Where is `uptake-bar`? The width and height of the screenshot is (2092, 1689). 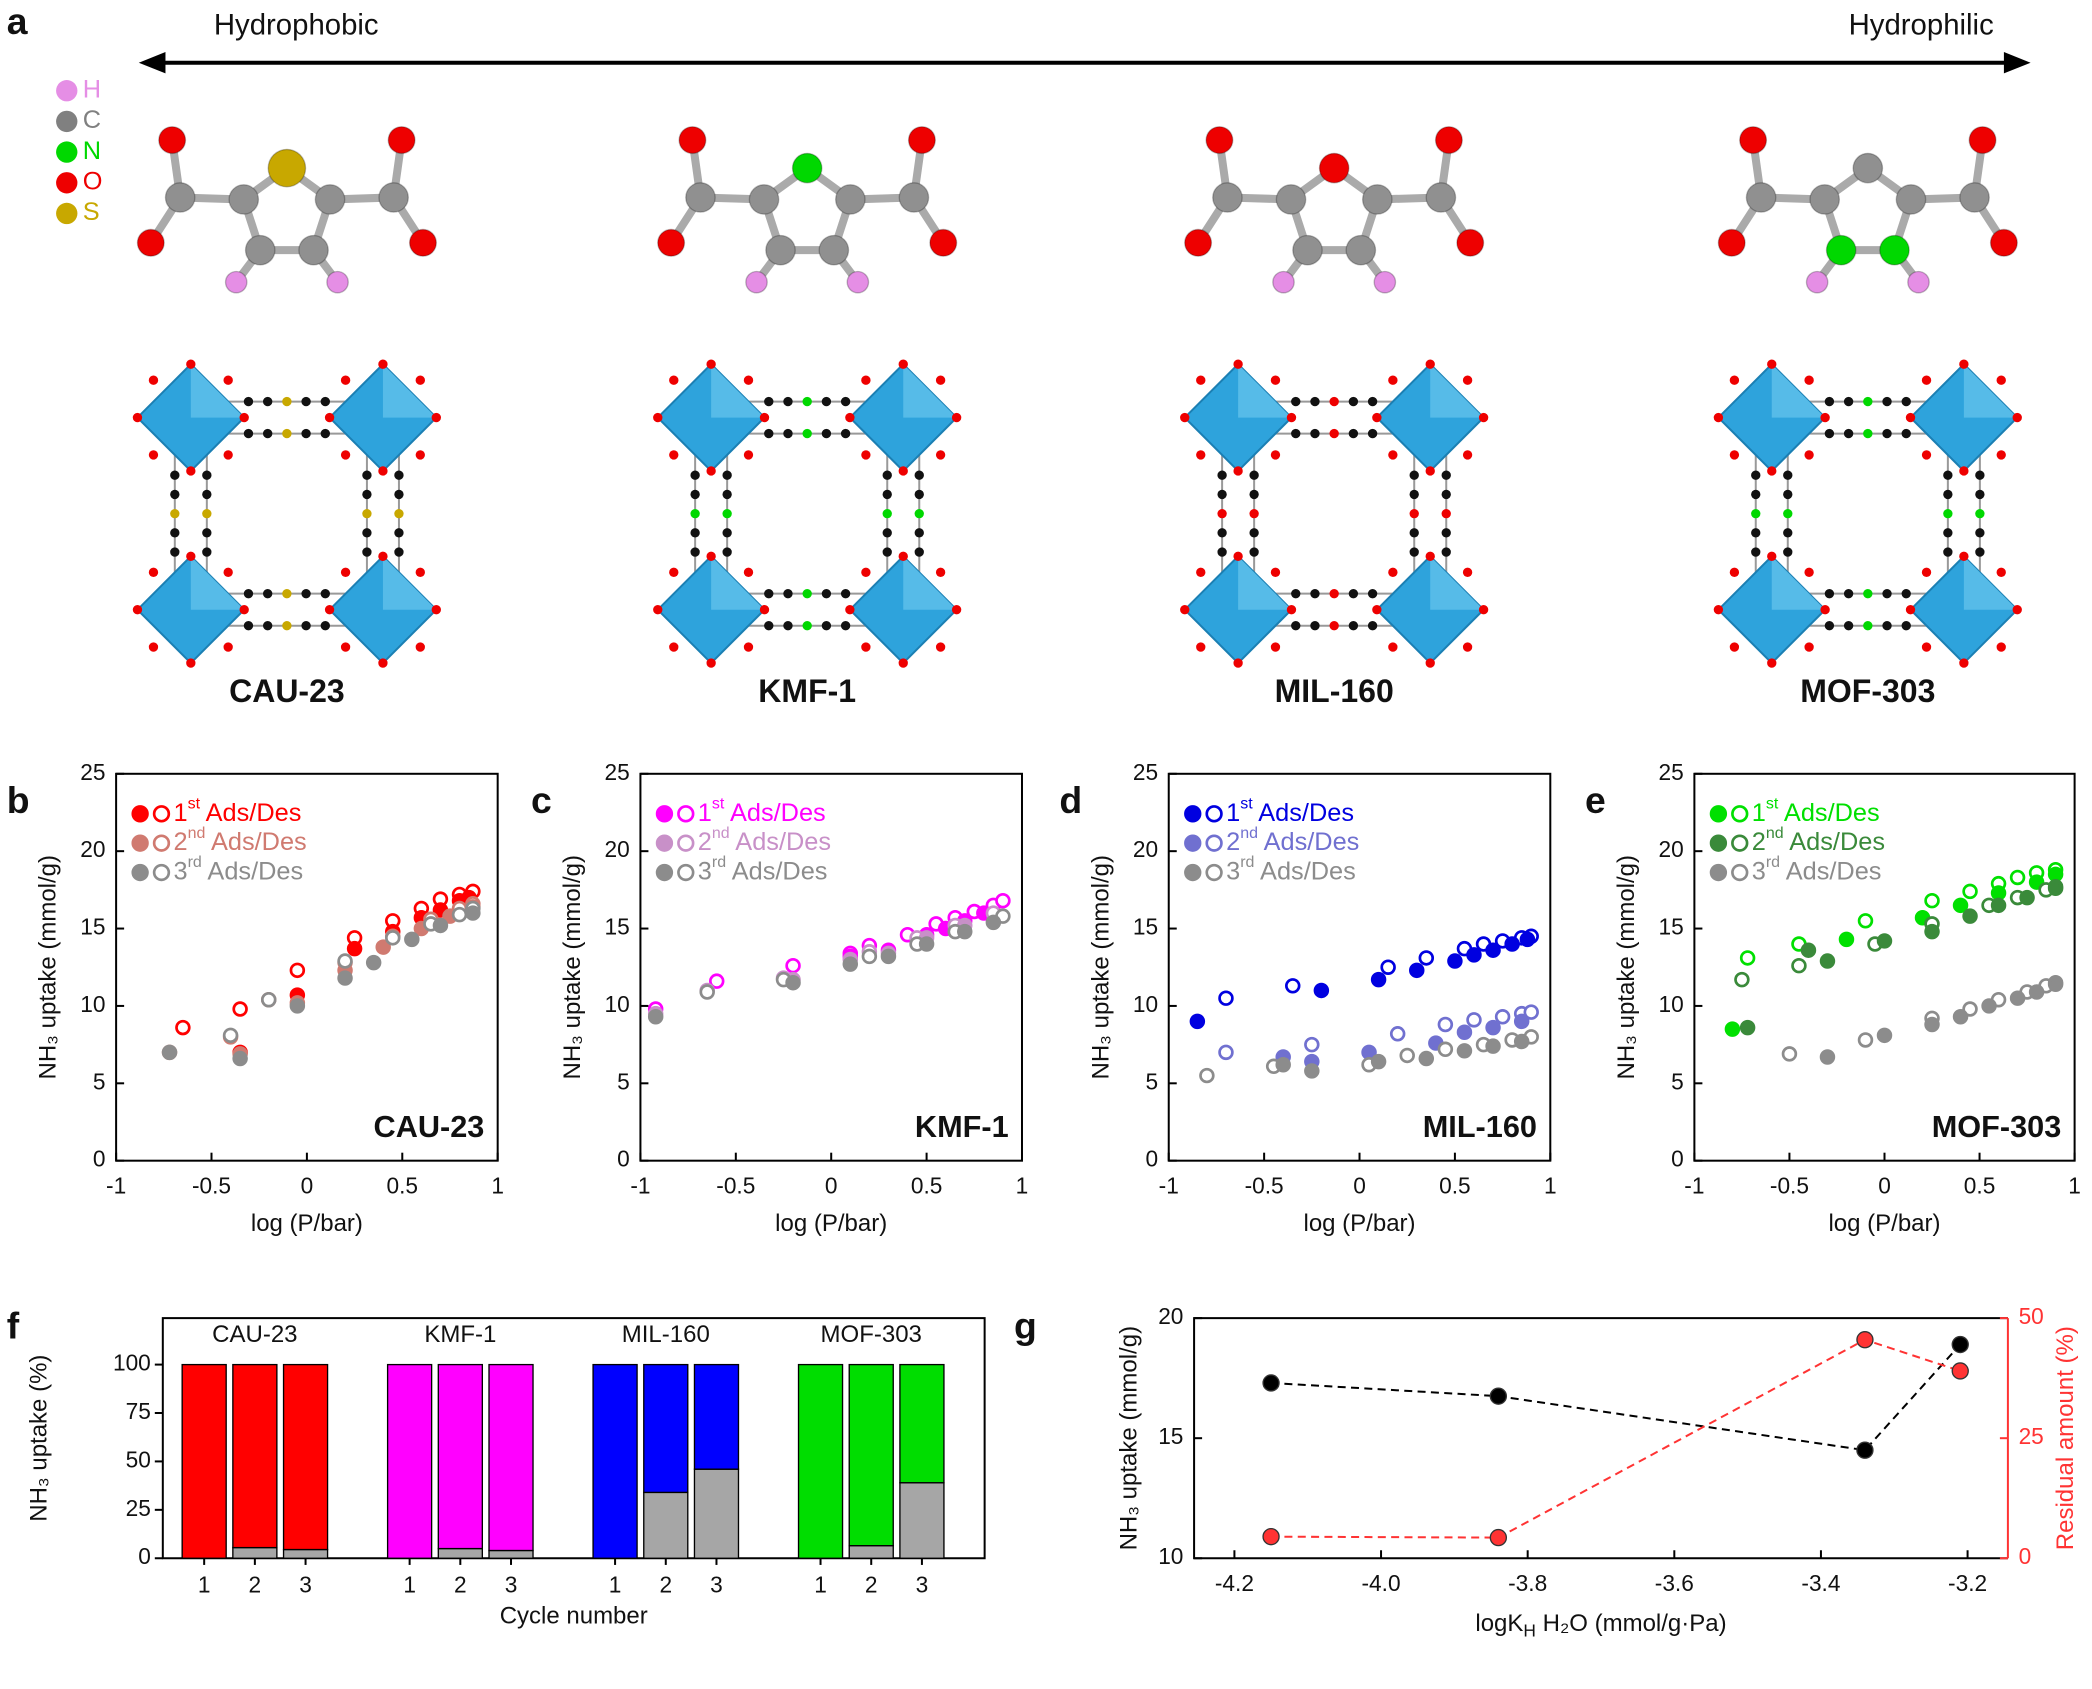
uptake-bar is located at coordinates (615, 1461).